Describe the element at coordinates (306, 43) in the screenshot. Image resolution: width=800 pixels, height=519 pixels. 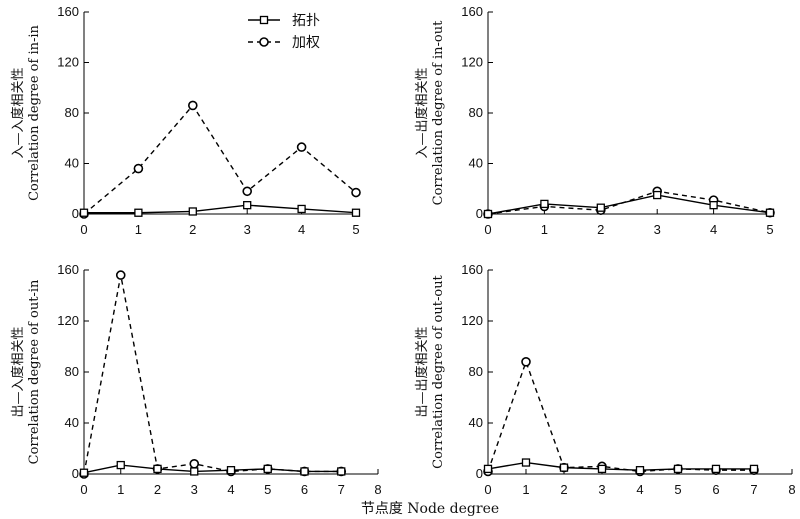
I see `legend-label: 加权` at that location.